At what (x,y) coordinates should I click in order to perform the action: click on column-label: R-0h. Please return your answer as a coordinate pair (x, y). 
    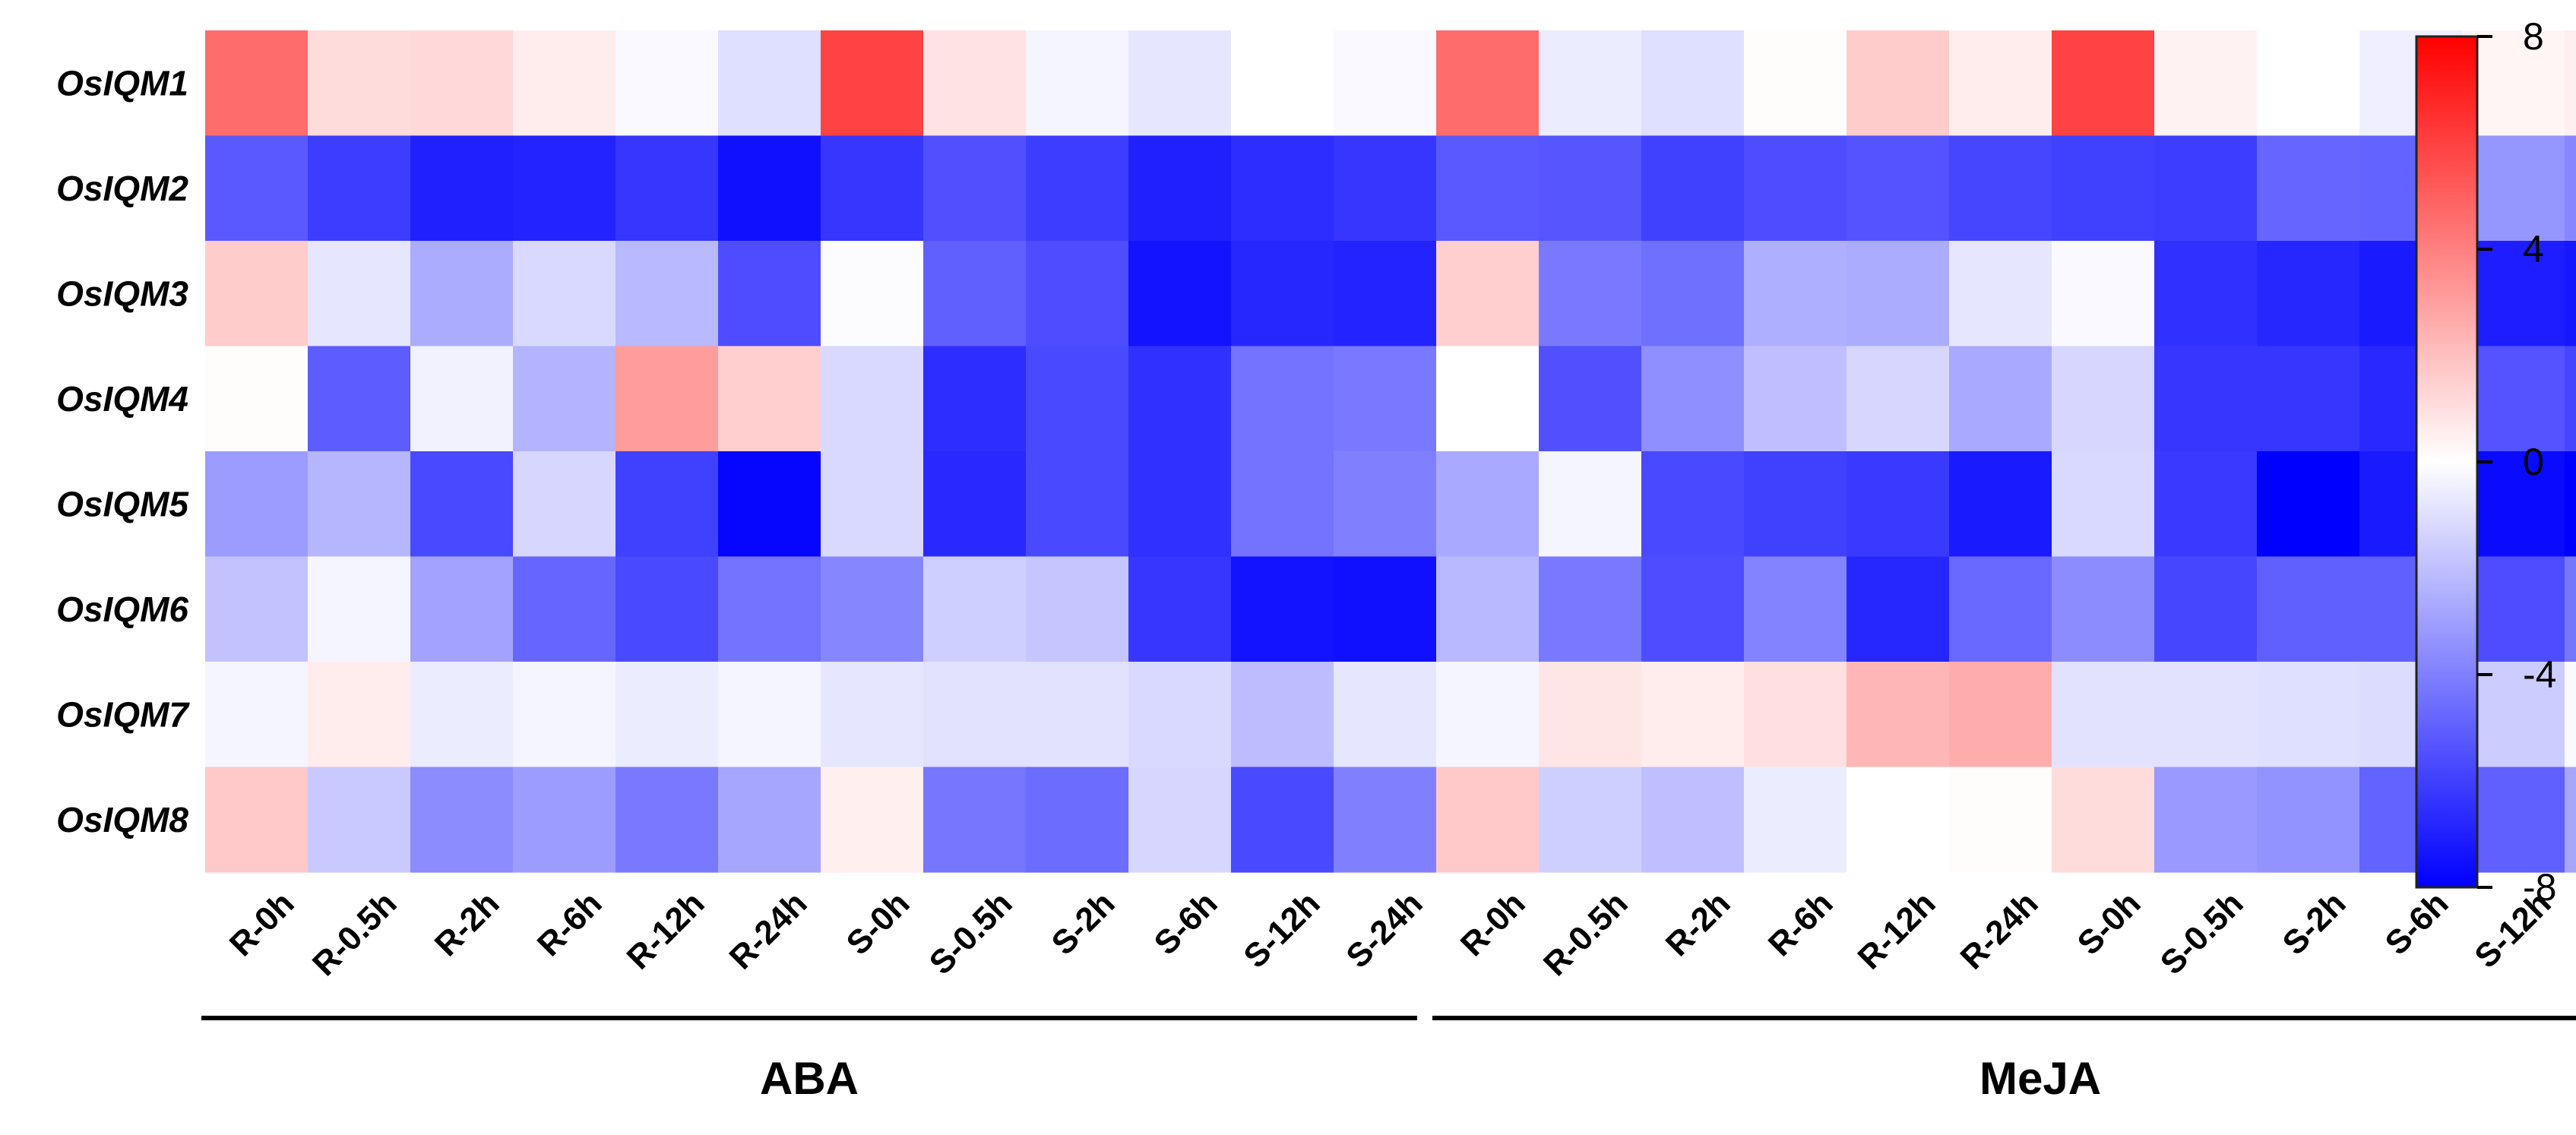
    Looking at the image, I should click on (1493, 923).